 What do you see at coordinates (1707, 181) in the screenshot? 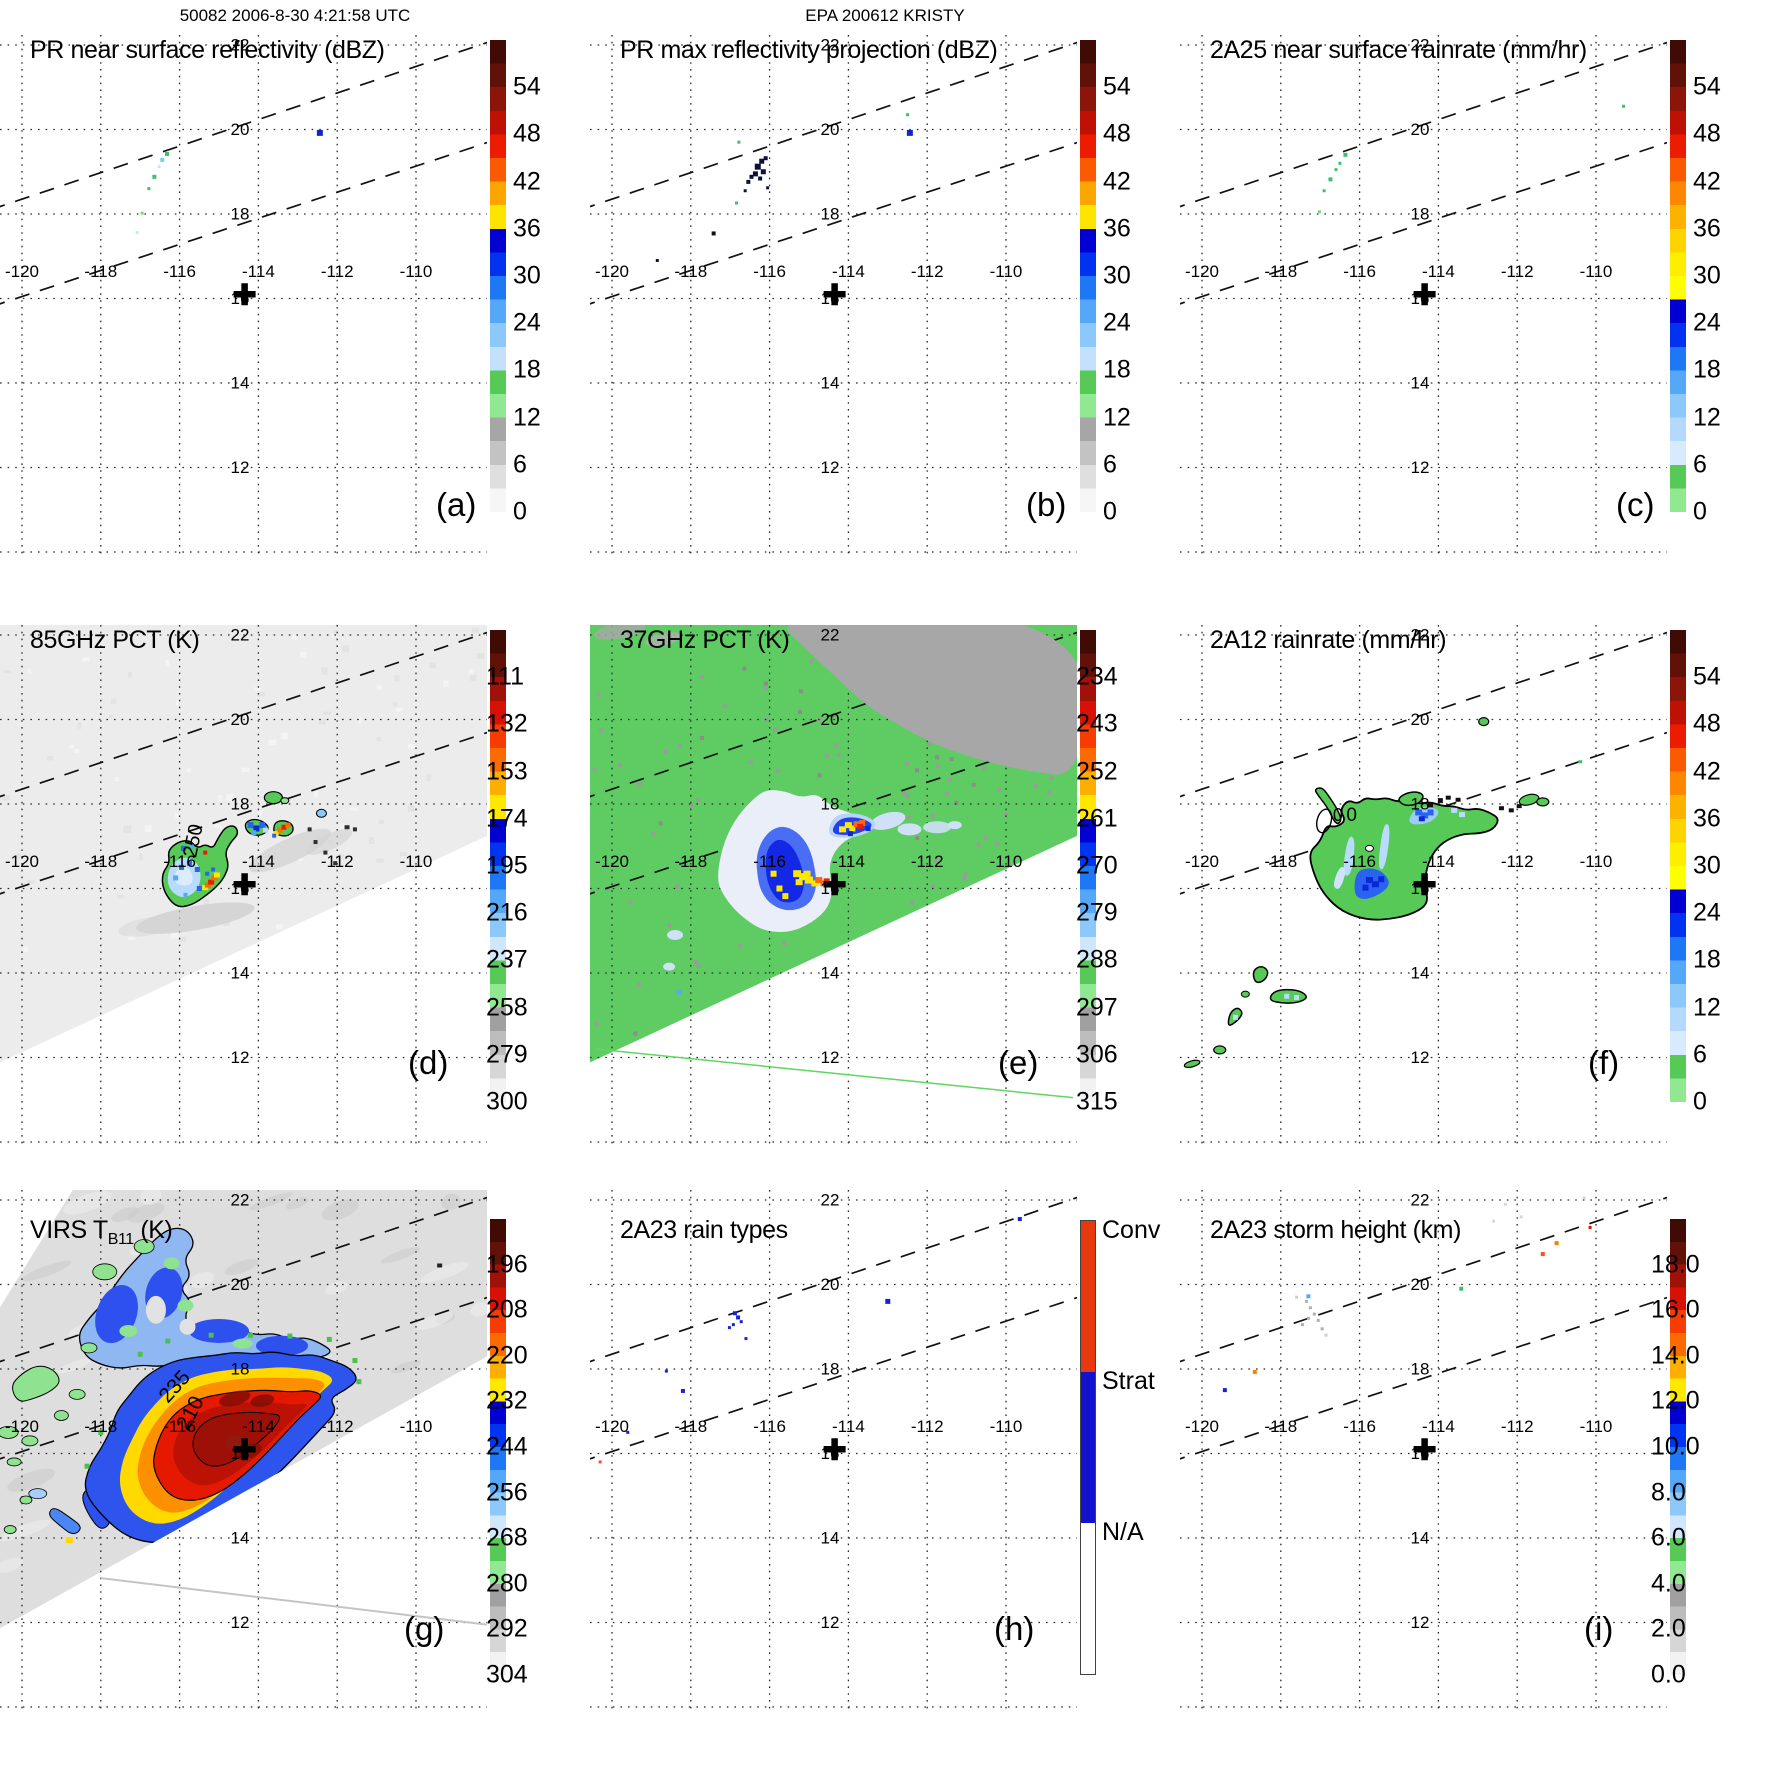
I see `colorbar-tick-label: 42` at bounding box center [1707, 181].